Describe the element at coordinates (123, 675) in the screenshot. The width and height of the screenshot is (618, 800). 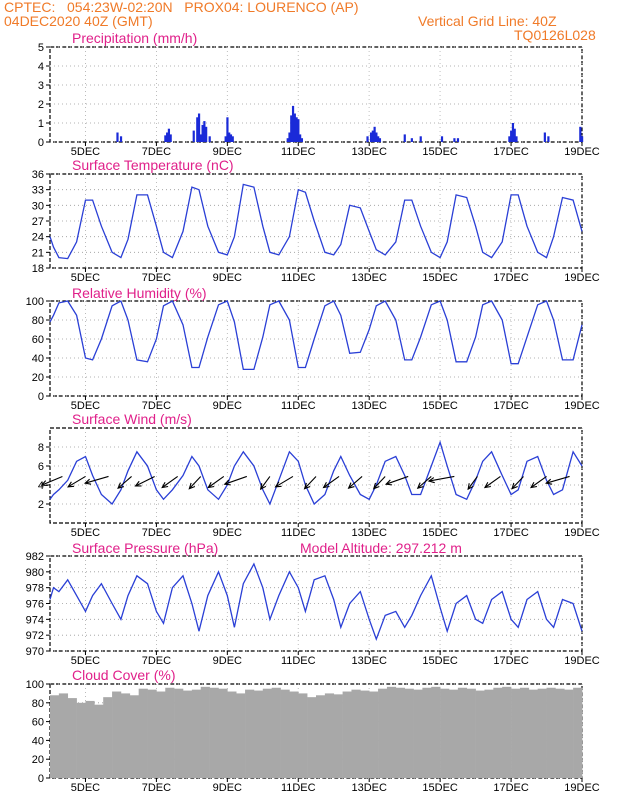
I see `panel-title: Cloud Cover (%)` at that location.